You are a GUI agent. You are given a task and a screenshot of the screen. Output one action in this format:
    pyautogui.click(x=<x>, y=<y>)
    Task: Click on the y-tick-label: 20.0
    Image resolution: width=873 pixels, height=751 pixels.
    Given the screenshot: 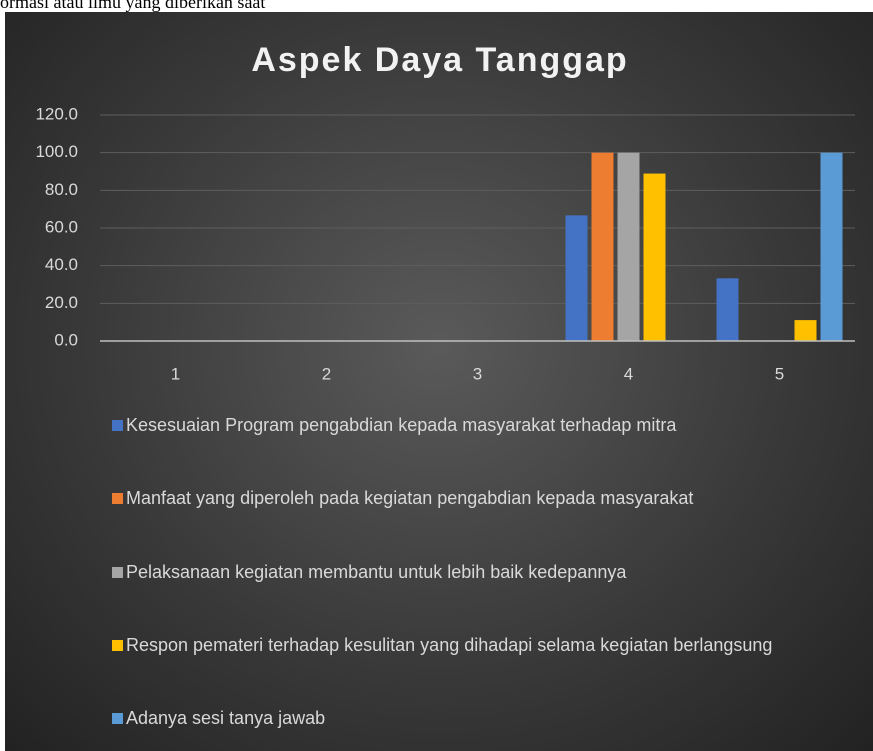 What is the action you would take?
    pyautogui.click(x=61, y=302)
    